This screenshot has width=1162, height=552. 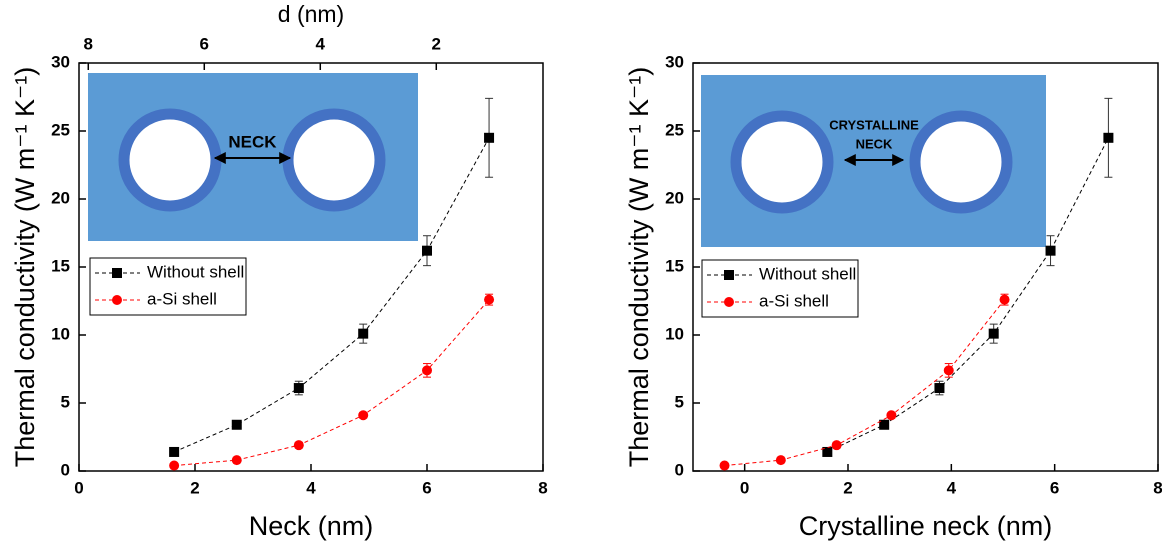 I want to click on inset-label: CRYSTALLINE, so click(x=874, y=124).